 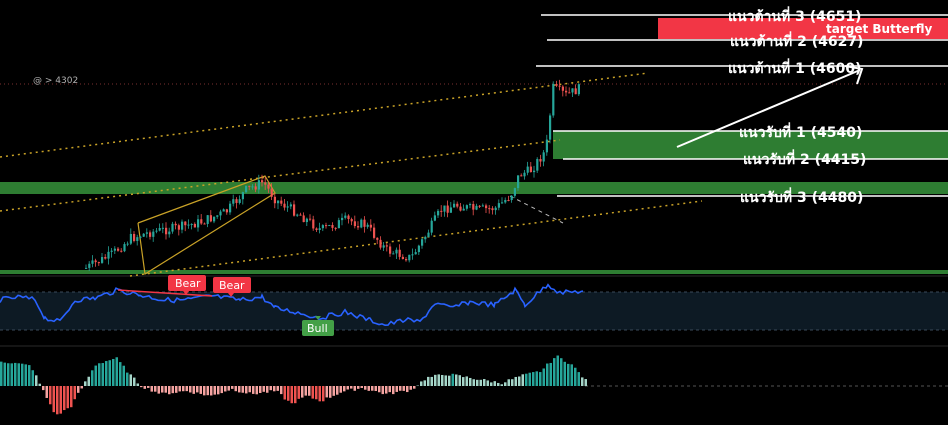 I want to click on bear-tag-2: Bear, so click(x=232, y=287).